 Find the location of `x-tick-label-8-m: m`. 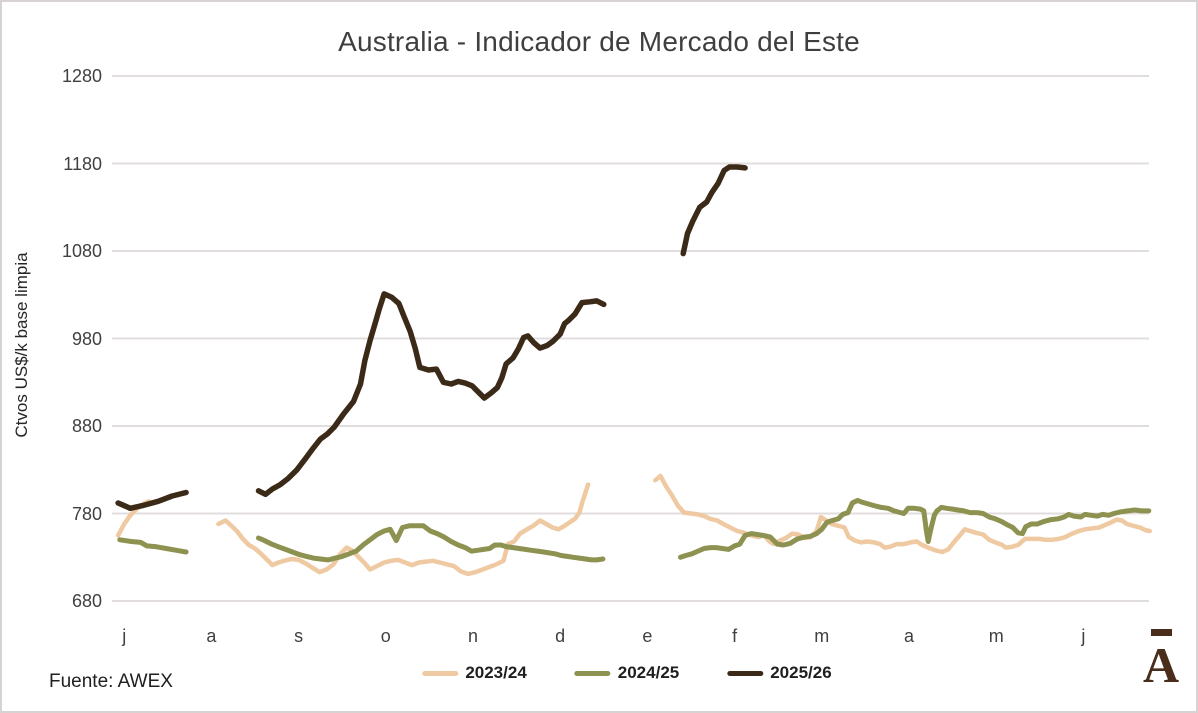

x-tick-label-8-m: m is located at coordinates (822, 636).